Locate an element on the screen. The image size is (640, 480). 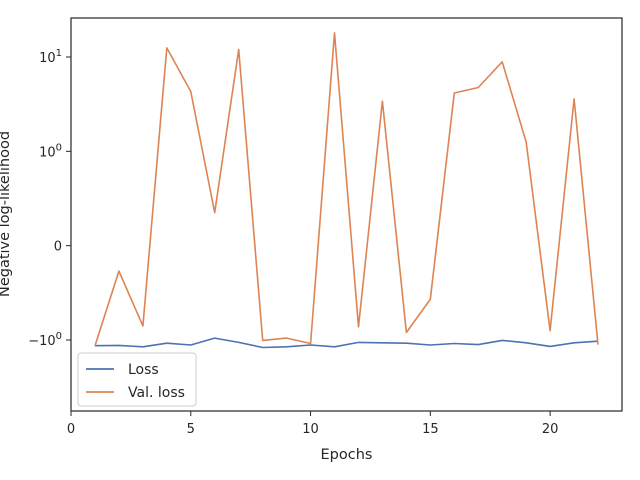
x-axis-label: Epochs is located at coordinates (347, 455).